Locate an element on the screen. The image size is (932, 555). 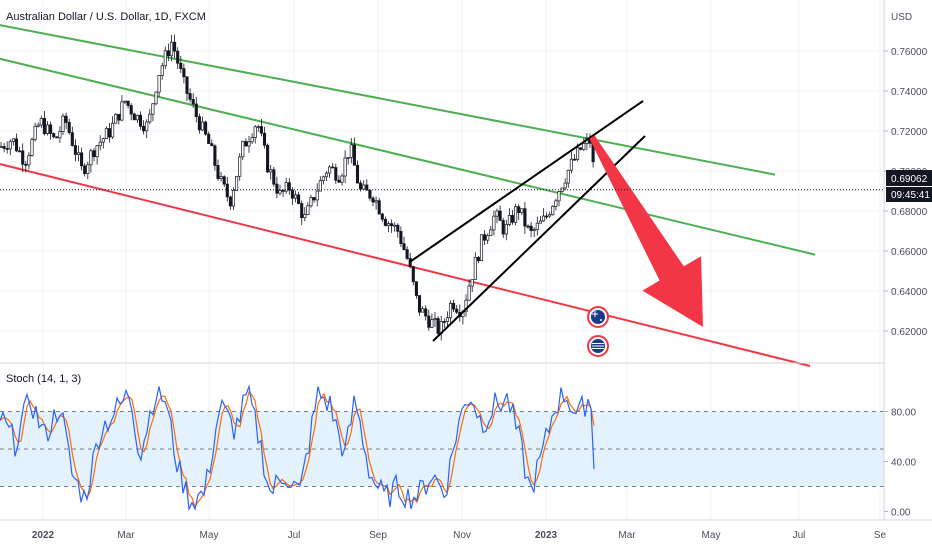
forecast-arrow-shape is located at coordinates (646, 231).